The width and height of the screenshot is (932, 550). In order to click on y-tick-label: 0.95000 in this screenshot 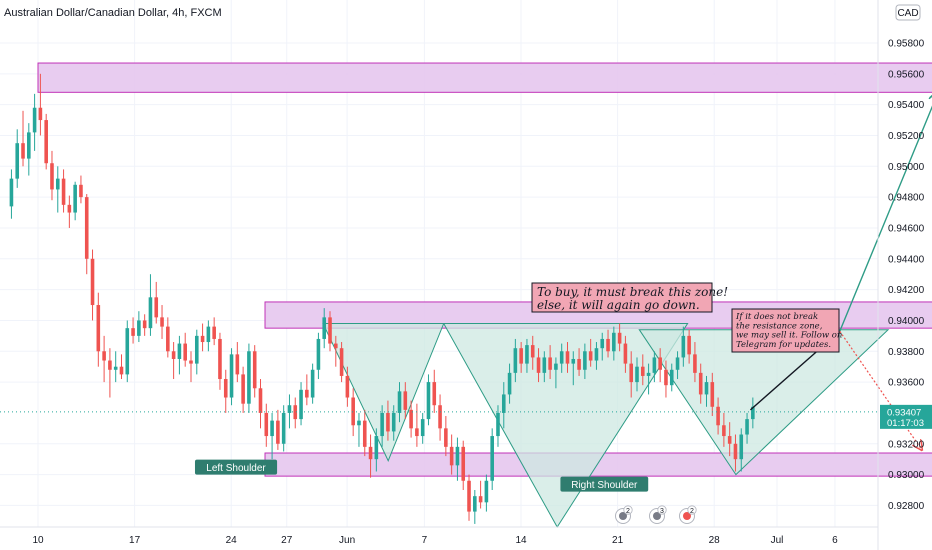, I will do `click(906, 167)`.